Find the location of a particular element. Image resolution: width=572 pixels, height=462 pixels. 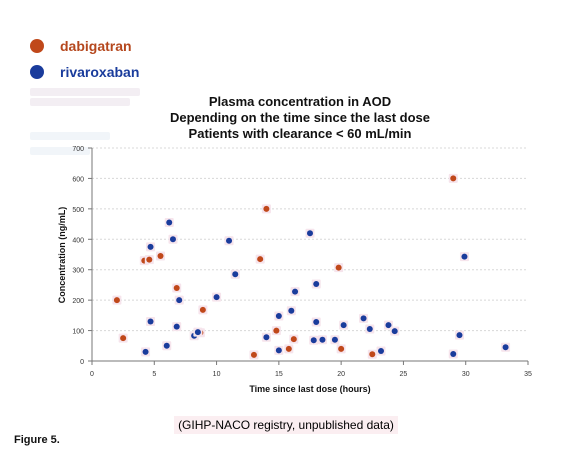

y-tick-label: 0 is located at coordinates (82, 362).